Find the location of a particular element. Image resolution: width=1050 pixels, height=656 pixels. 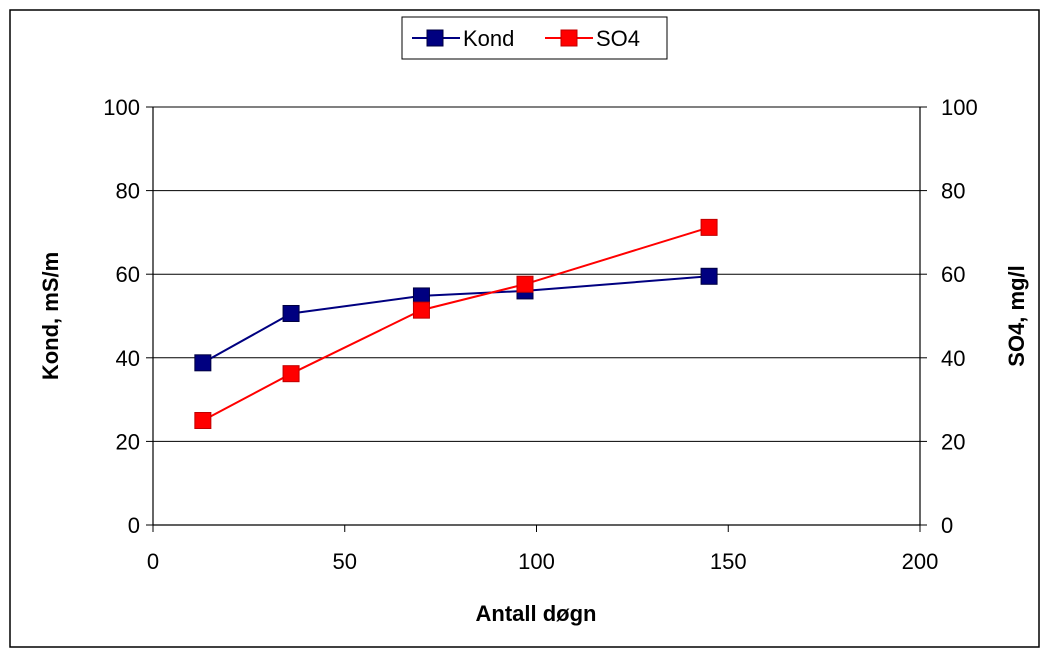

legend-so4-label: SO4 is located at coordinates (618, 38).